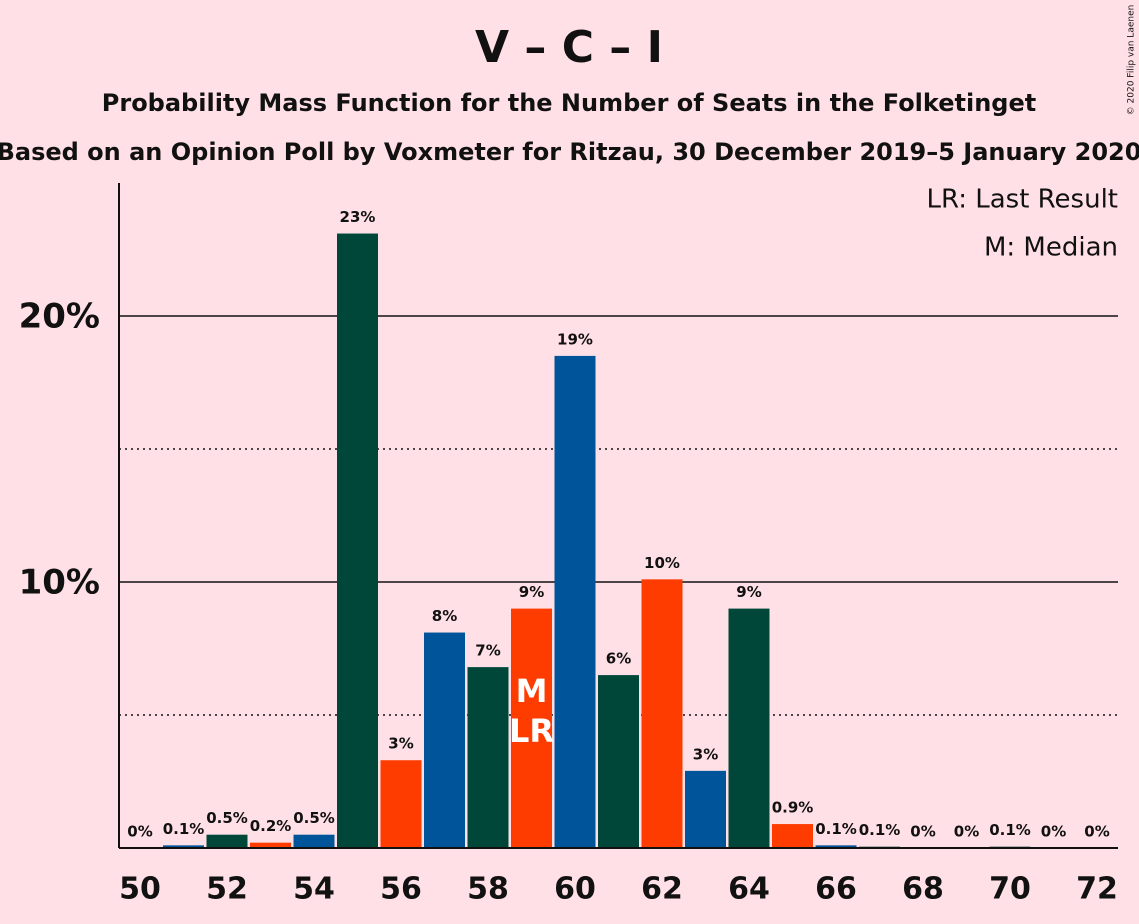 Image resolution: width=1139 pixels, height=924 pixels. I want to click on x-tick-label: 68, so click(923, 889).